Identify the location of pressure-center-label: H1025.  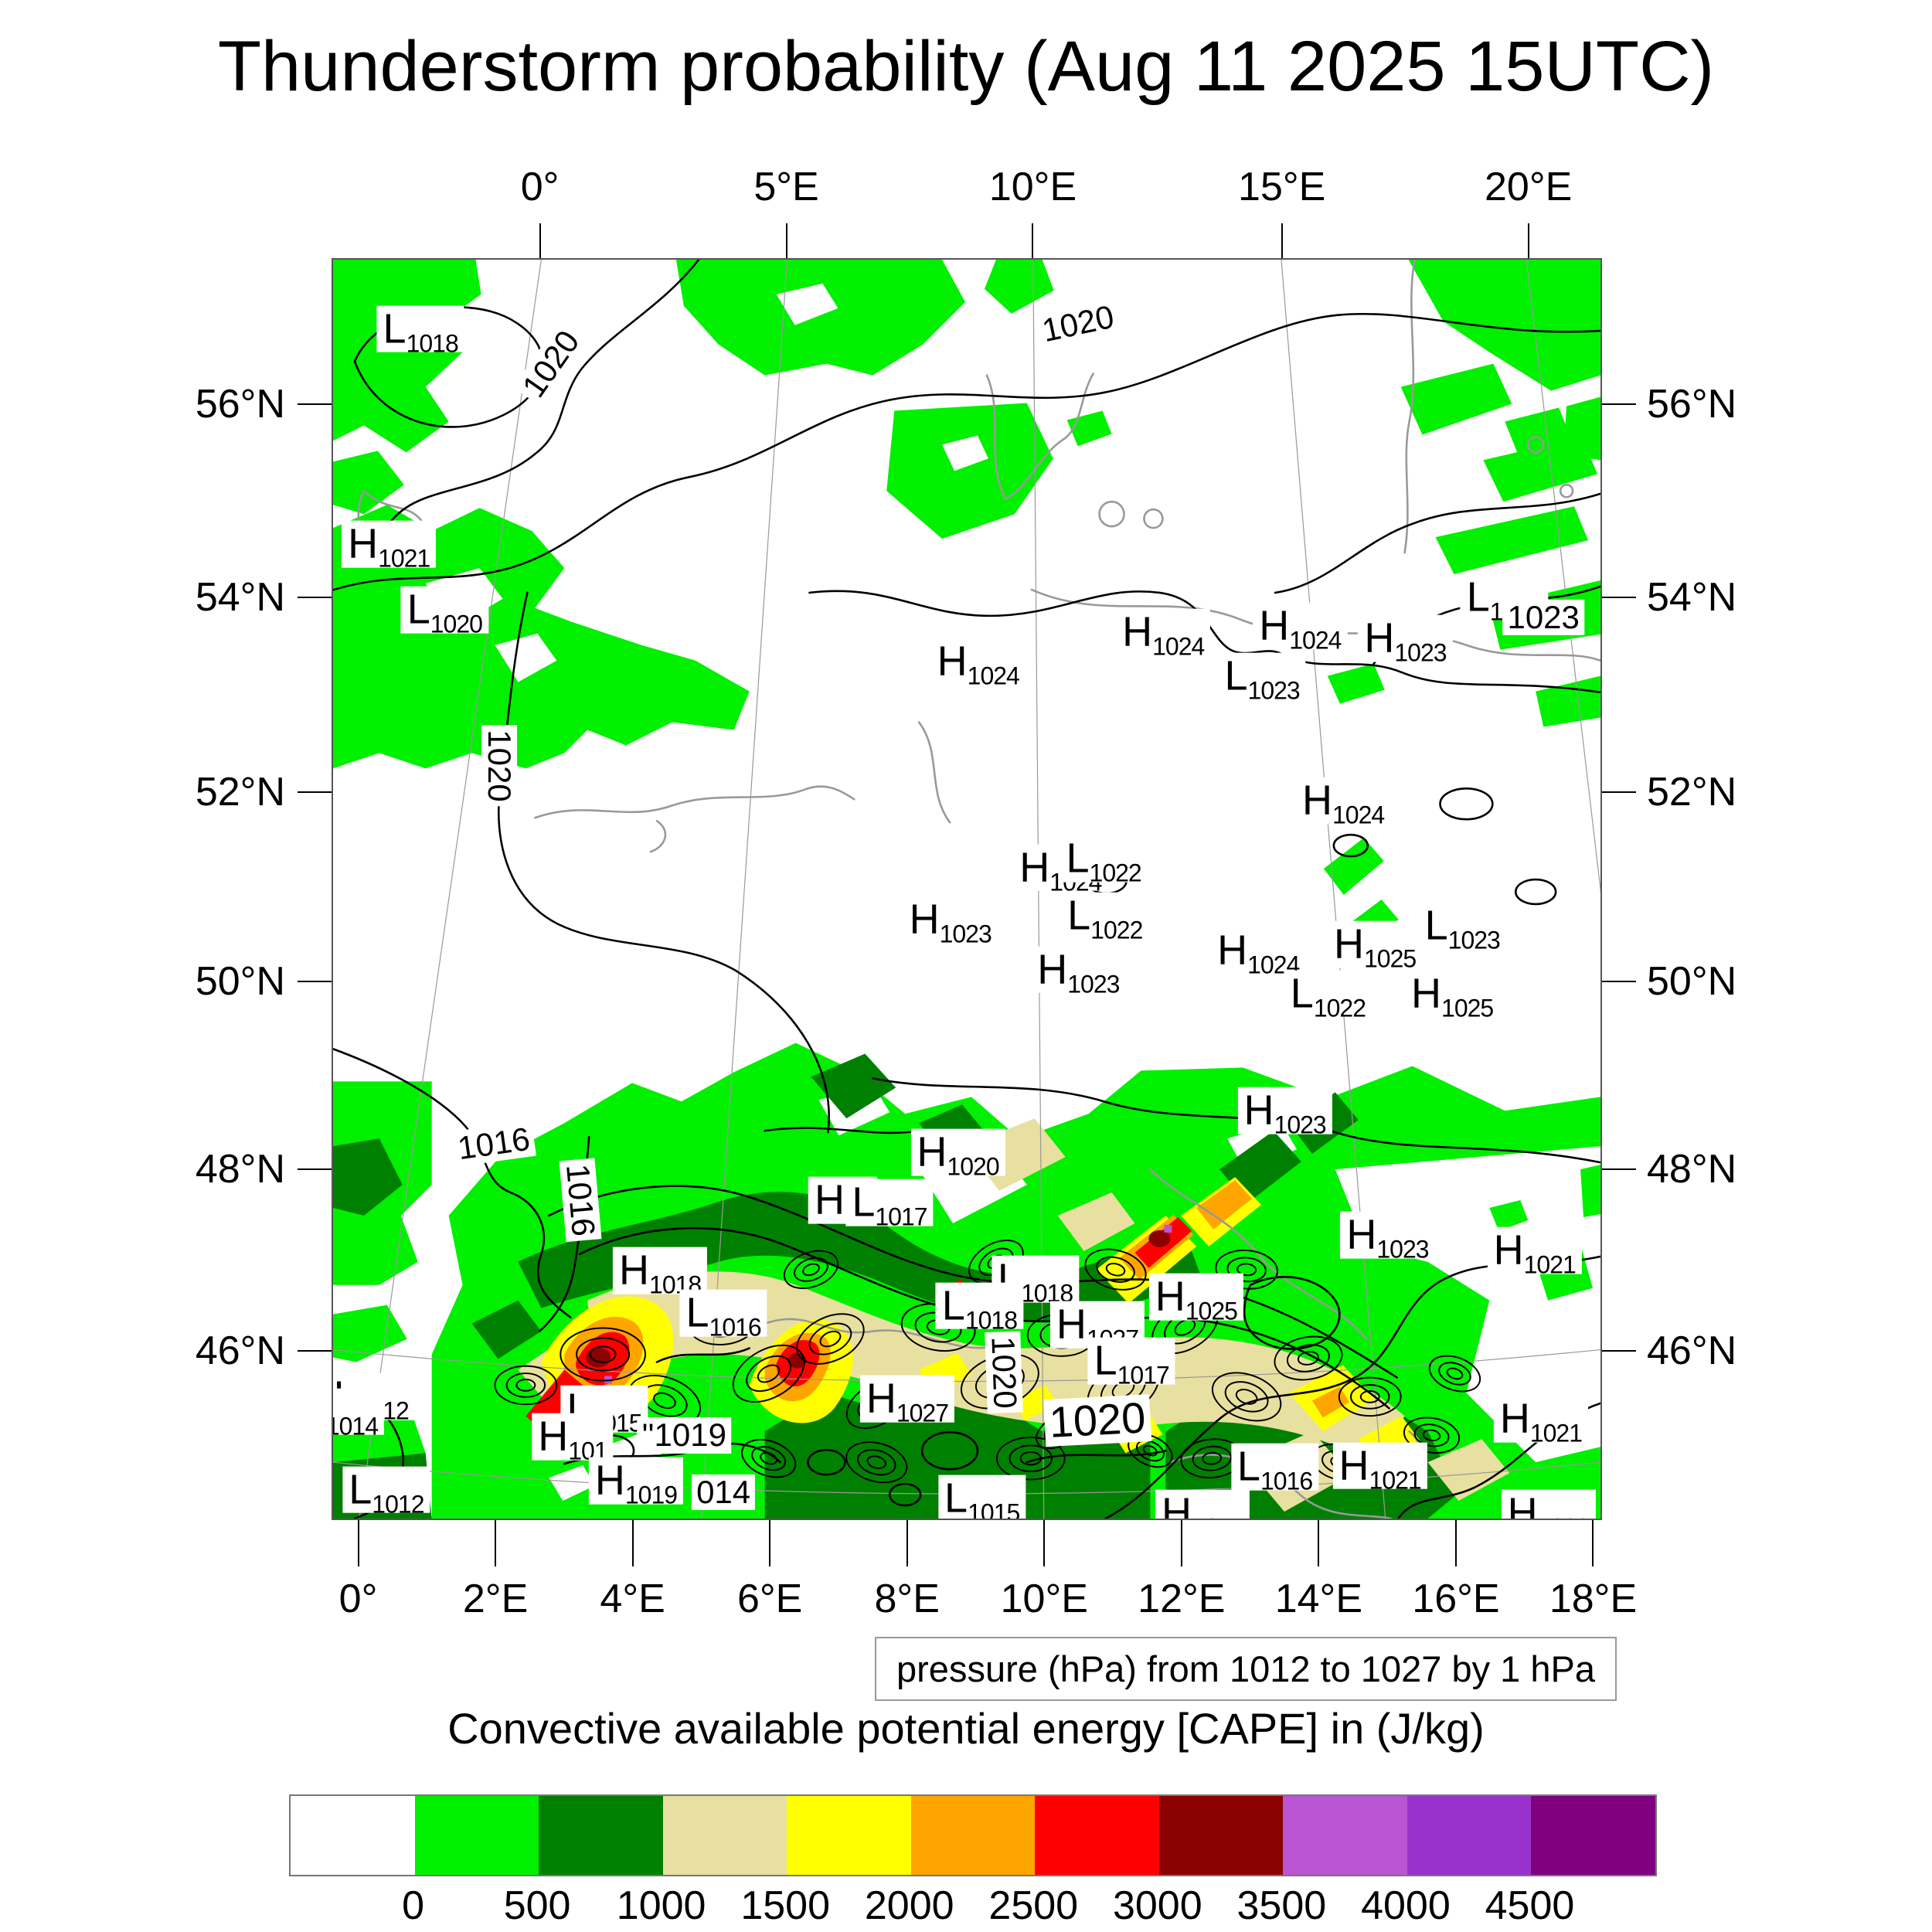
(1196, 1299).